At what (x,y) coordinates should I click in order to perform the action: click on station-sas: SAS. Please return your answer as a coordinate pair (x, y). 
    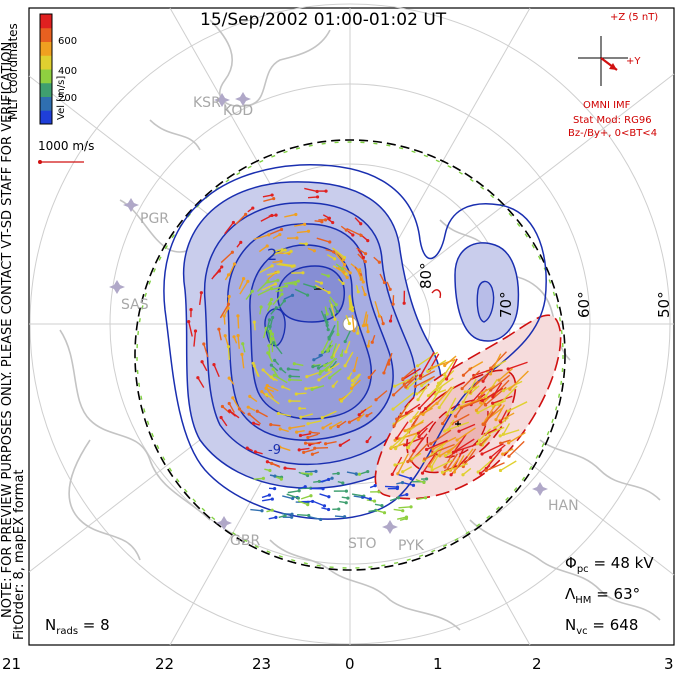
    Looking at the image, I should click on (135, 305).